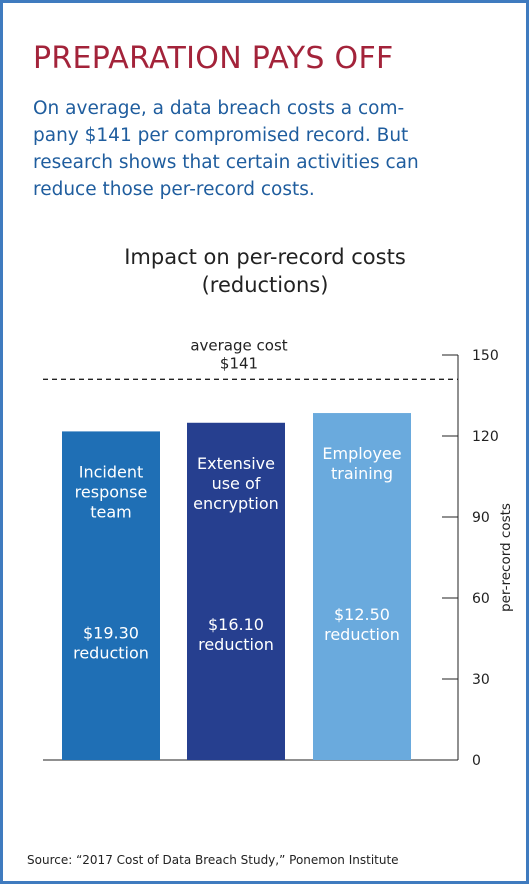  I want to click on intro-line: pany $141 per compromised record. But, so click(221, 135).